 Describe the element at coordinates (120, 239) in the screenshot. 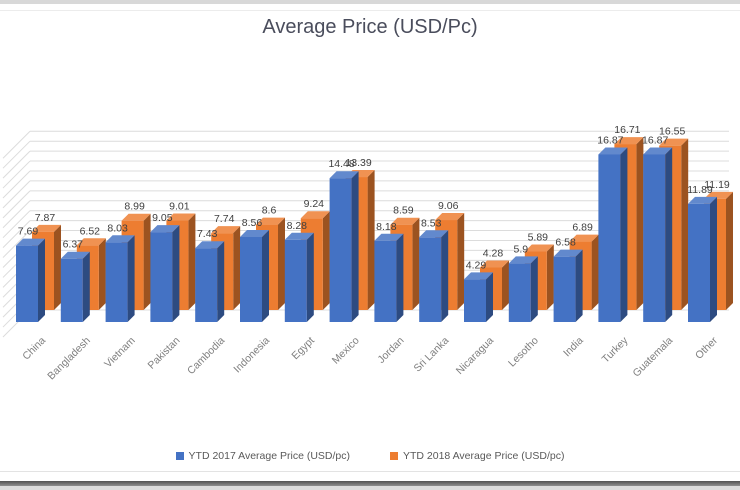

I see `bar-2017-vietnam-top` at that location.